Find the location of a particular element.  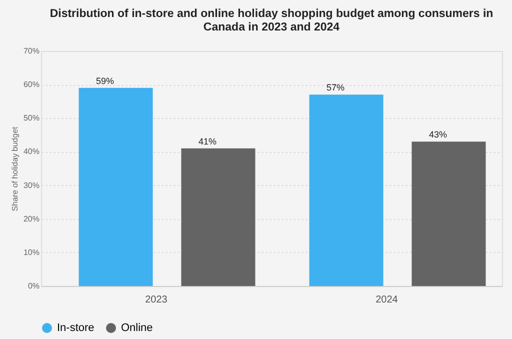

data-label: 41% is located at coordinates (207, 141).